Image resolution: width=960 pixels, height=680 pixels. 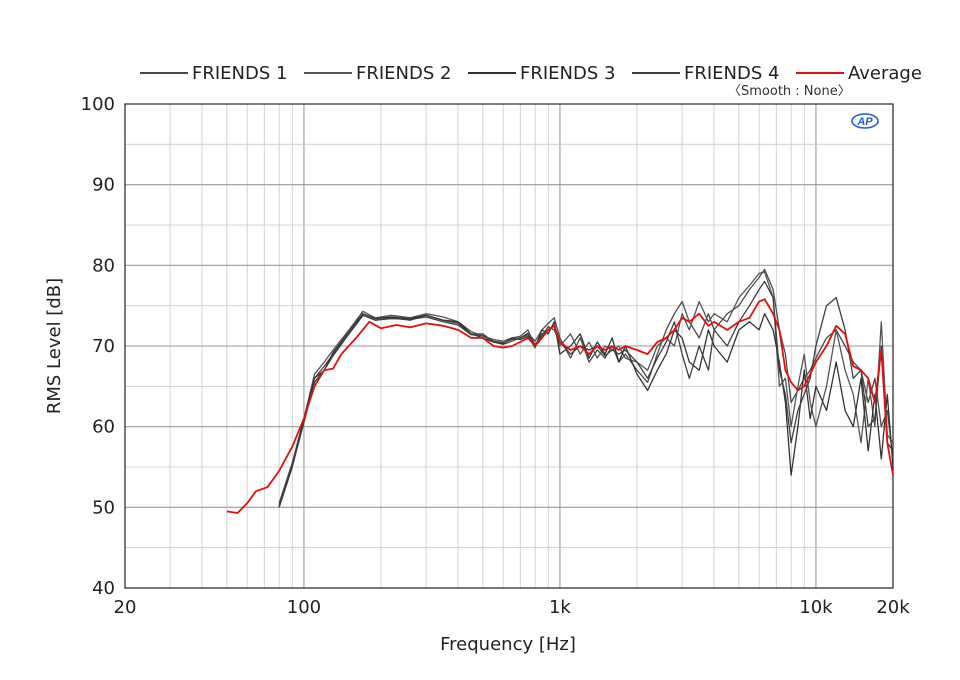 I want to click on svg-text: AP, so click(x=864, y=122).